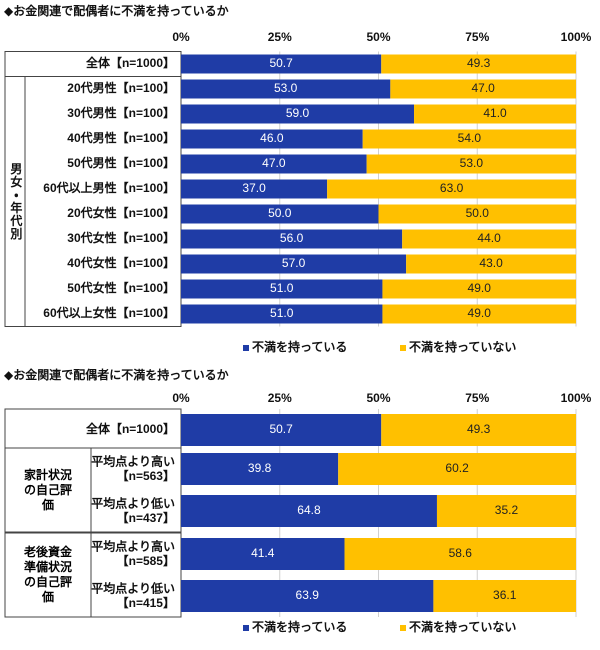  I want to click on value-label: 59.0, so click(298, 113).